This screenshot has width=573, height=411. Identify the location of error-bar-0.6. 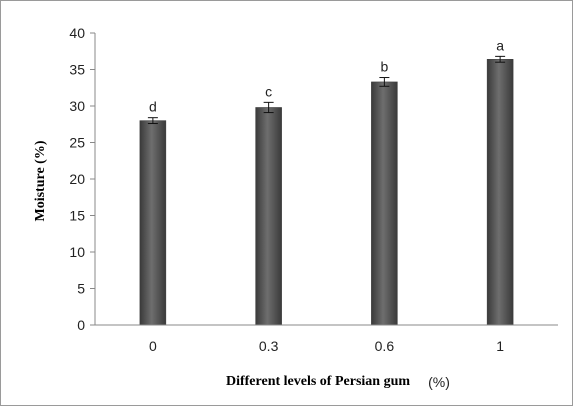
(384, 82).